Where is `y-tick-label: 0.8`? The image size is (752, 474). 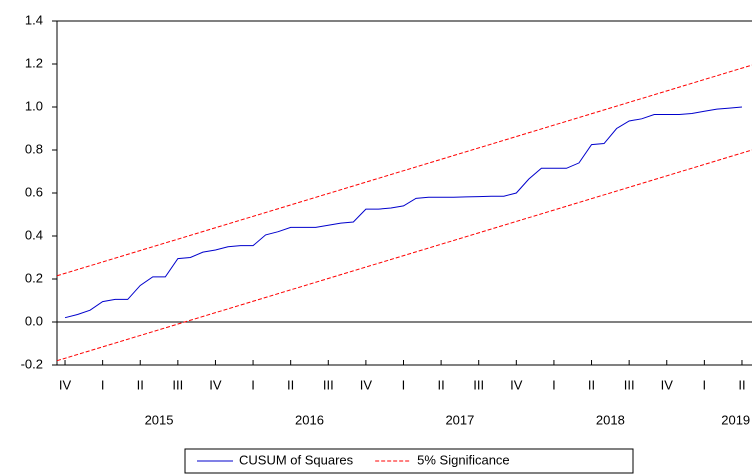 y-tick-label: 0.8 is located at coordinates (34, 148).